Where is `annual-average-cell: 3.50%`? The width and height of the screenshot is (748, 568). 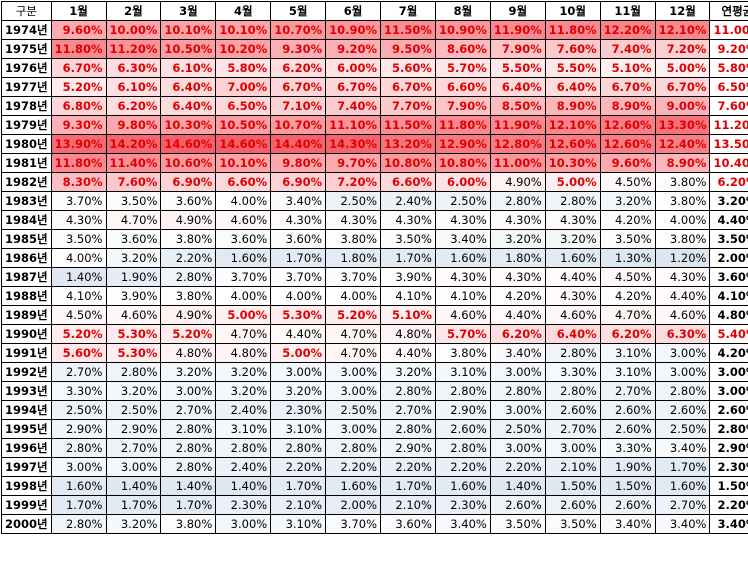
annual-average-cell: 3.50% is located at coordinates (728, 239).